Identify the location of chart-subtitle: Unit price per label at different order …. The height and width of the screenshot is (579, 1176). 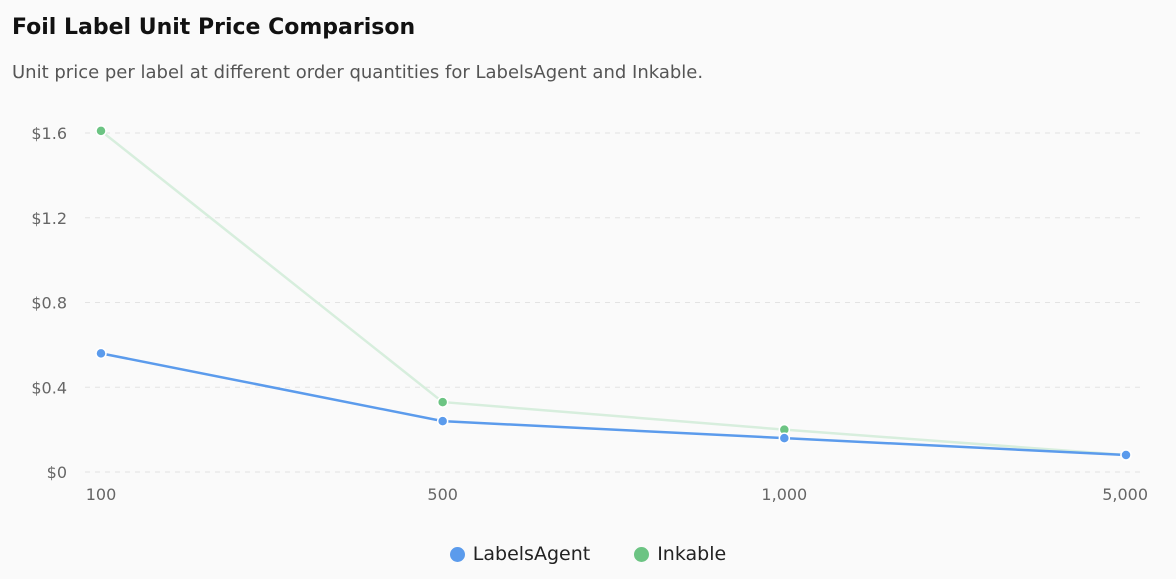
(358, 72).